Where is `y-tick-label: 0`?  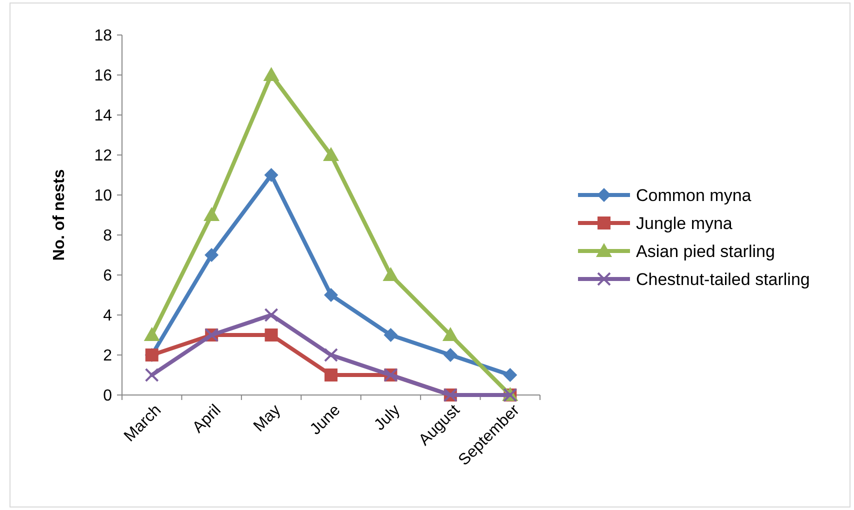
y-tick-label: 0 is located at coordinates (107, 396).